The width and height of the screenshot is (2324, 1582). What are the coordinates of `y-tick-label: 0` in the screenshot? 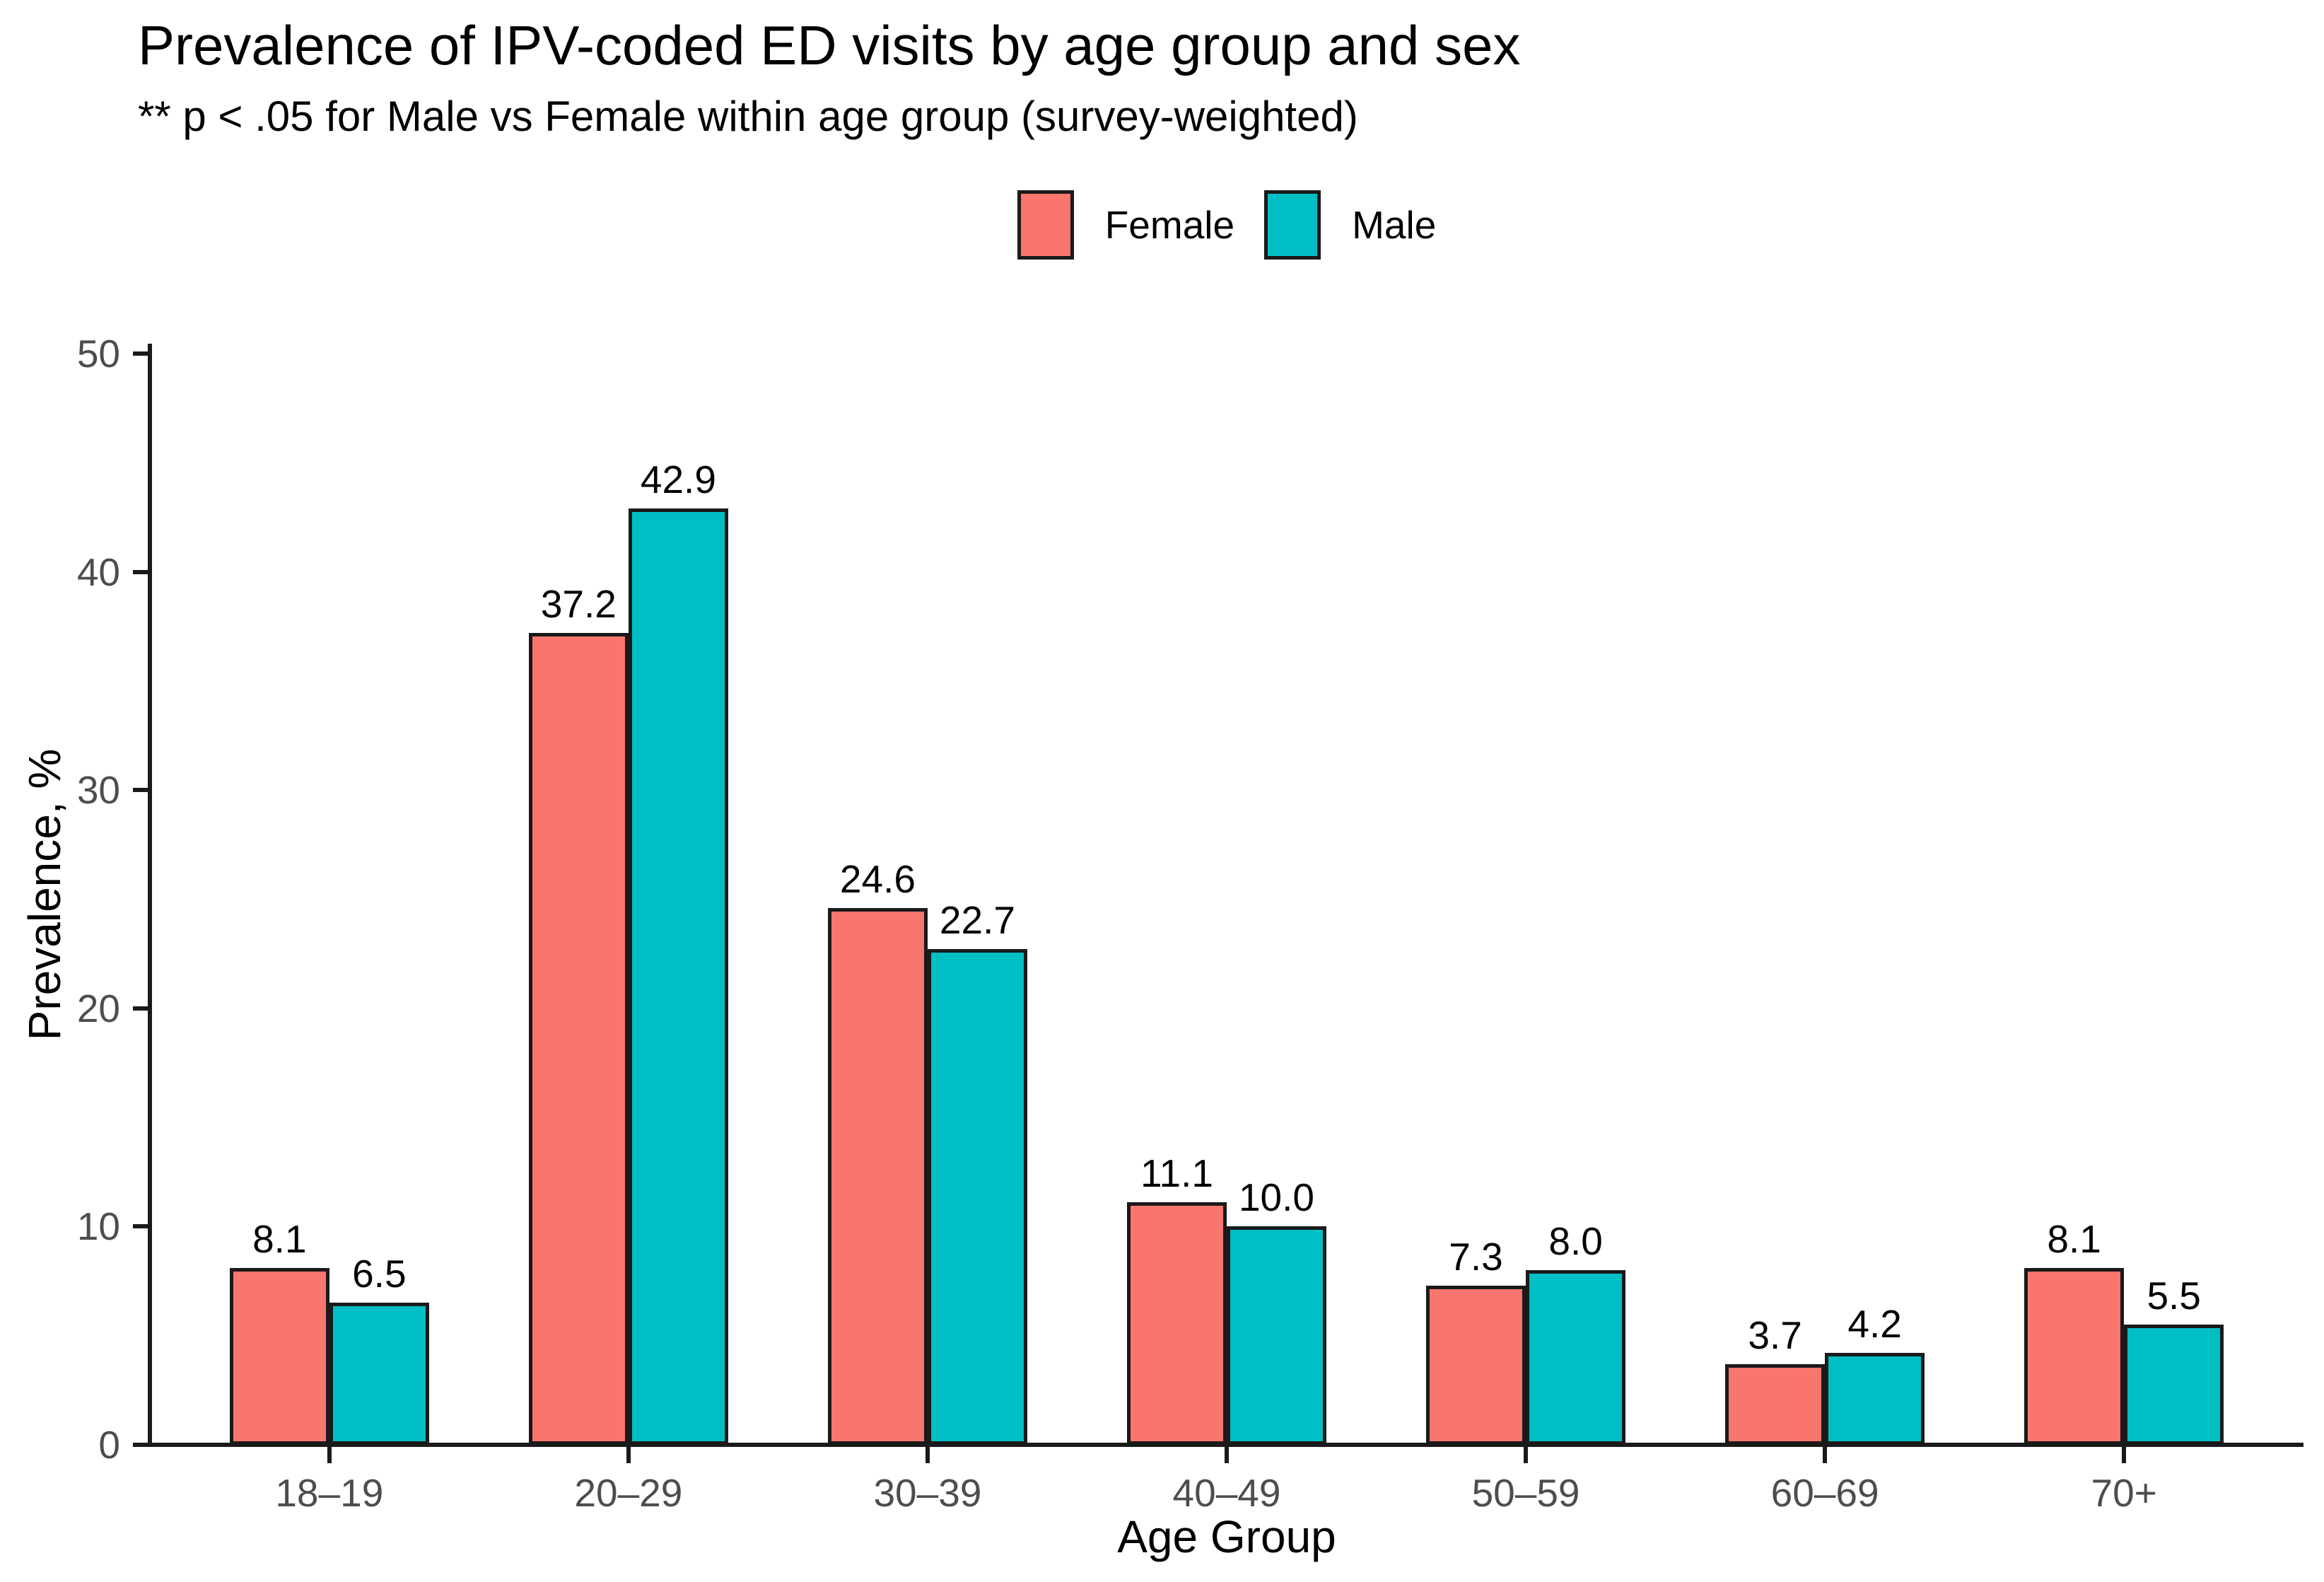 It's located at (109, 1445).